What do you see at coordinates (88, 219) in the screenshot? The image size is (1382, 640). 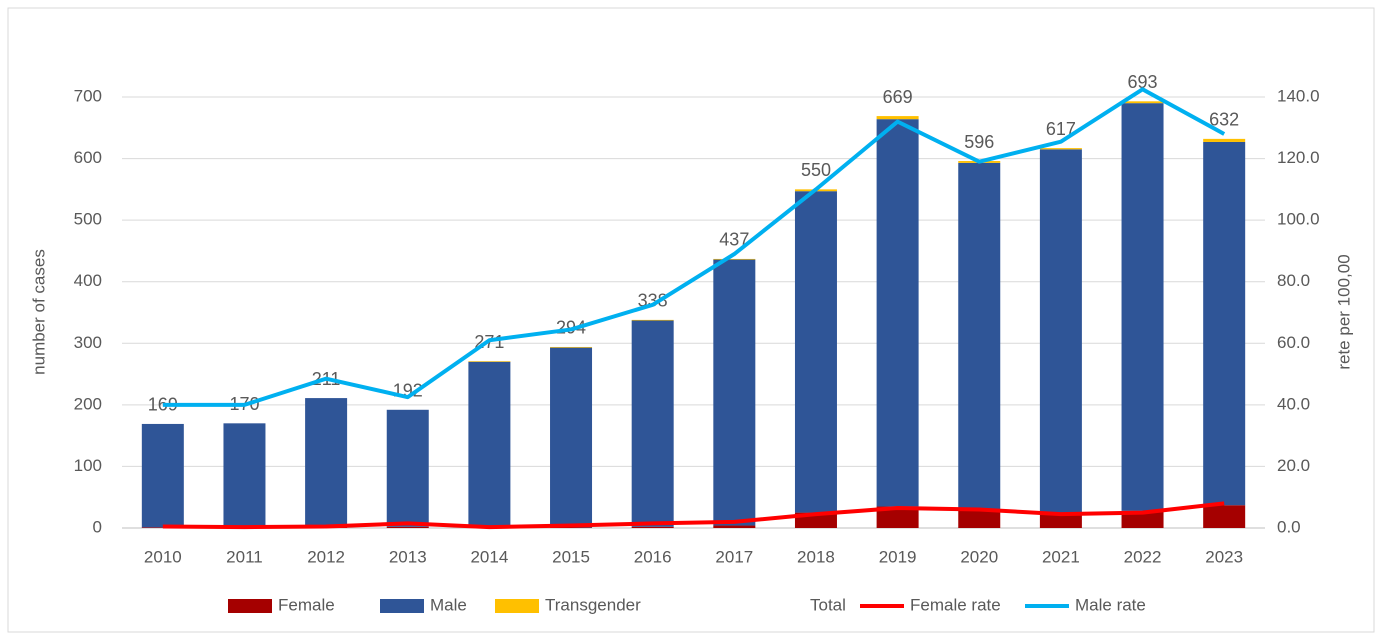 I see `y-tick-label: 500` at bounding box center [88, 219].